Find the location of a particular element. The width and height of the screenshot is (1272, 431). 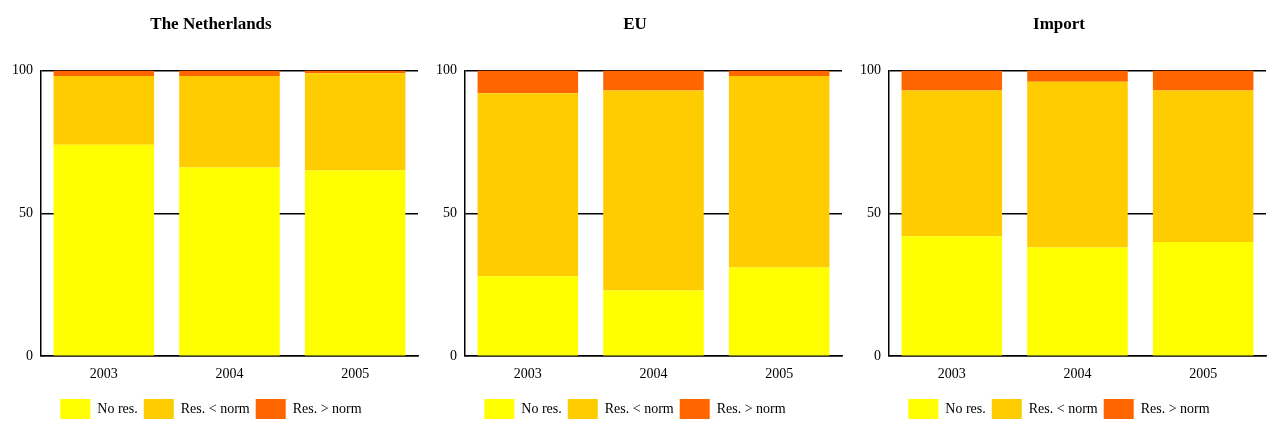

chart-title: Import is located at coordinates (1059, 23).